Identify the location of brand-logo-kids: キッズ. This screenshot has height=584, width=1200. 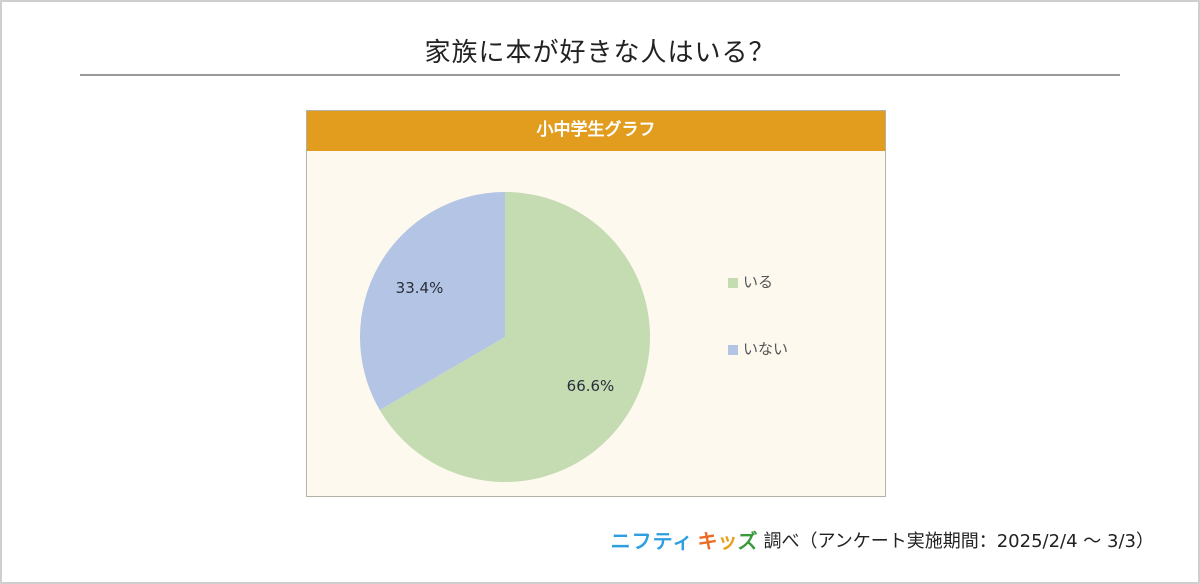
(727, 539).